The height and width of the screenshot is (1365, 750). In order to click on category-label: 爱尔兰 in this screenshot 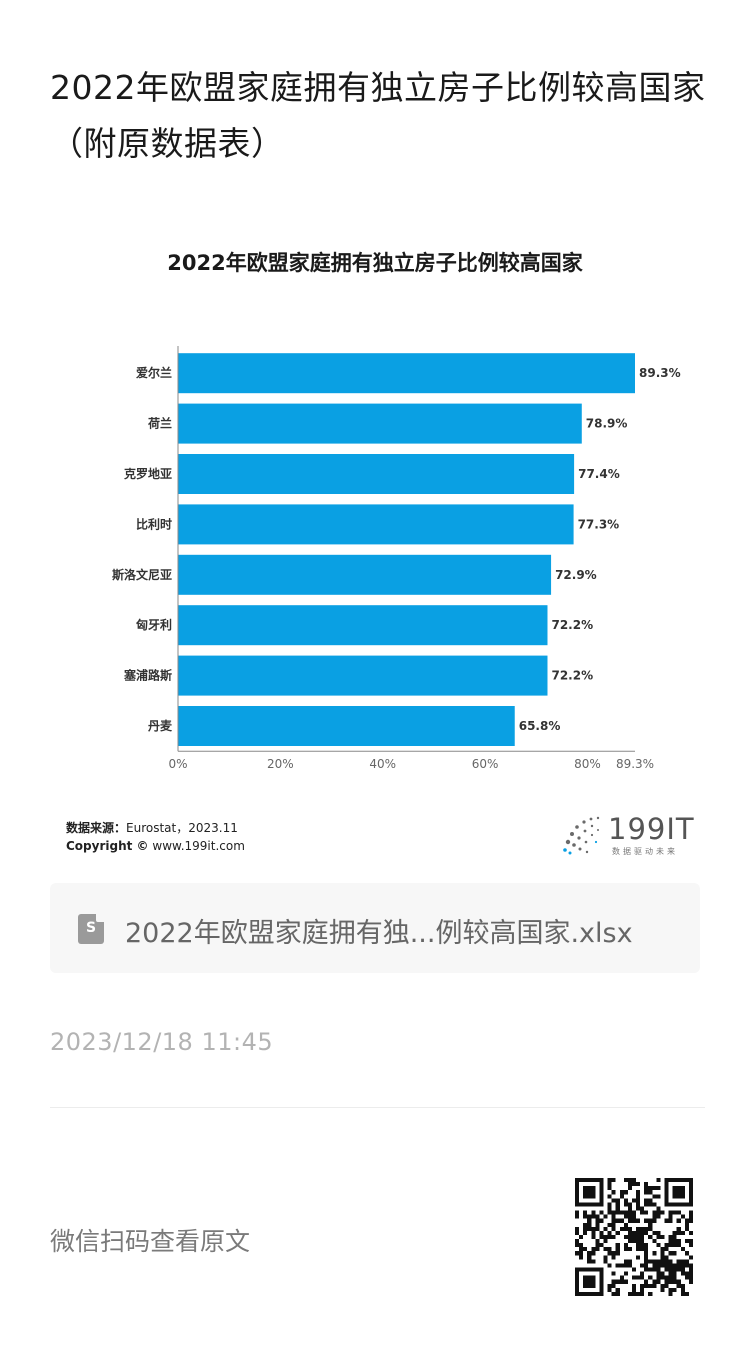, I will do `click(154, 372)`.